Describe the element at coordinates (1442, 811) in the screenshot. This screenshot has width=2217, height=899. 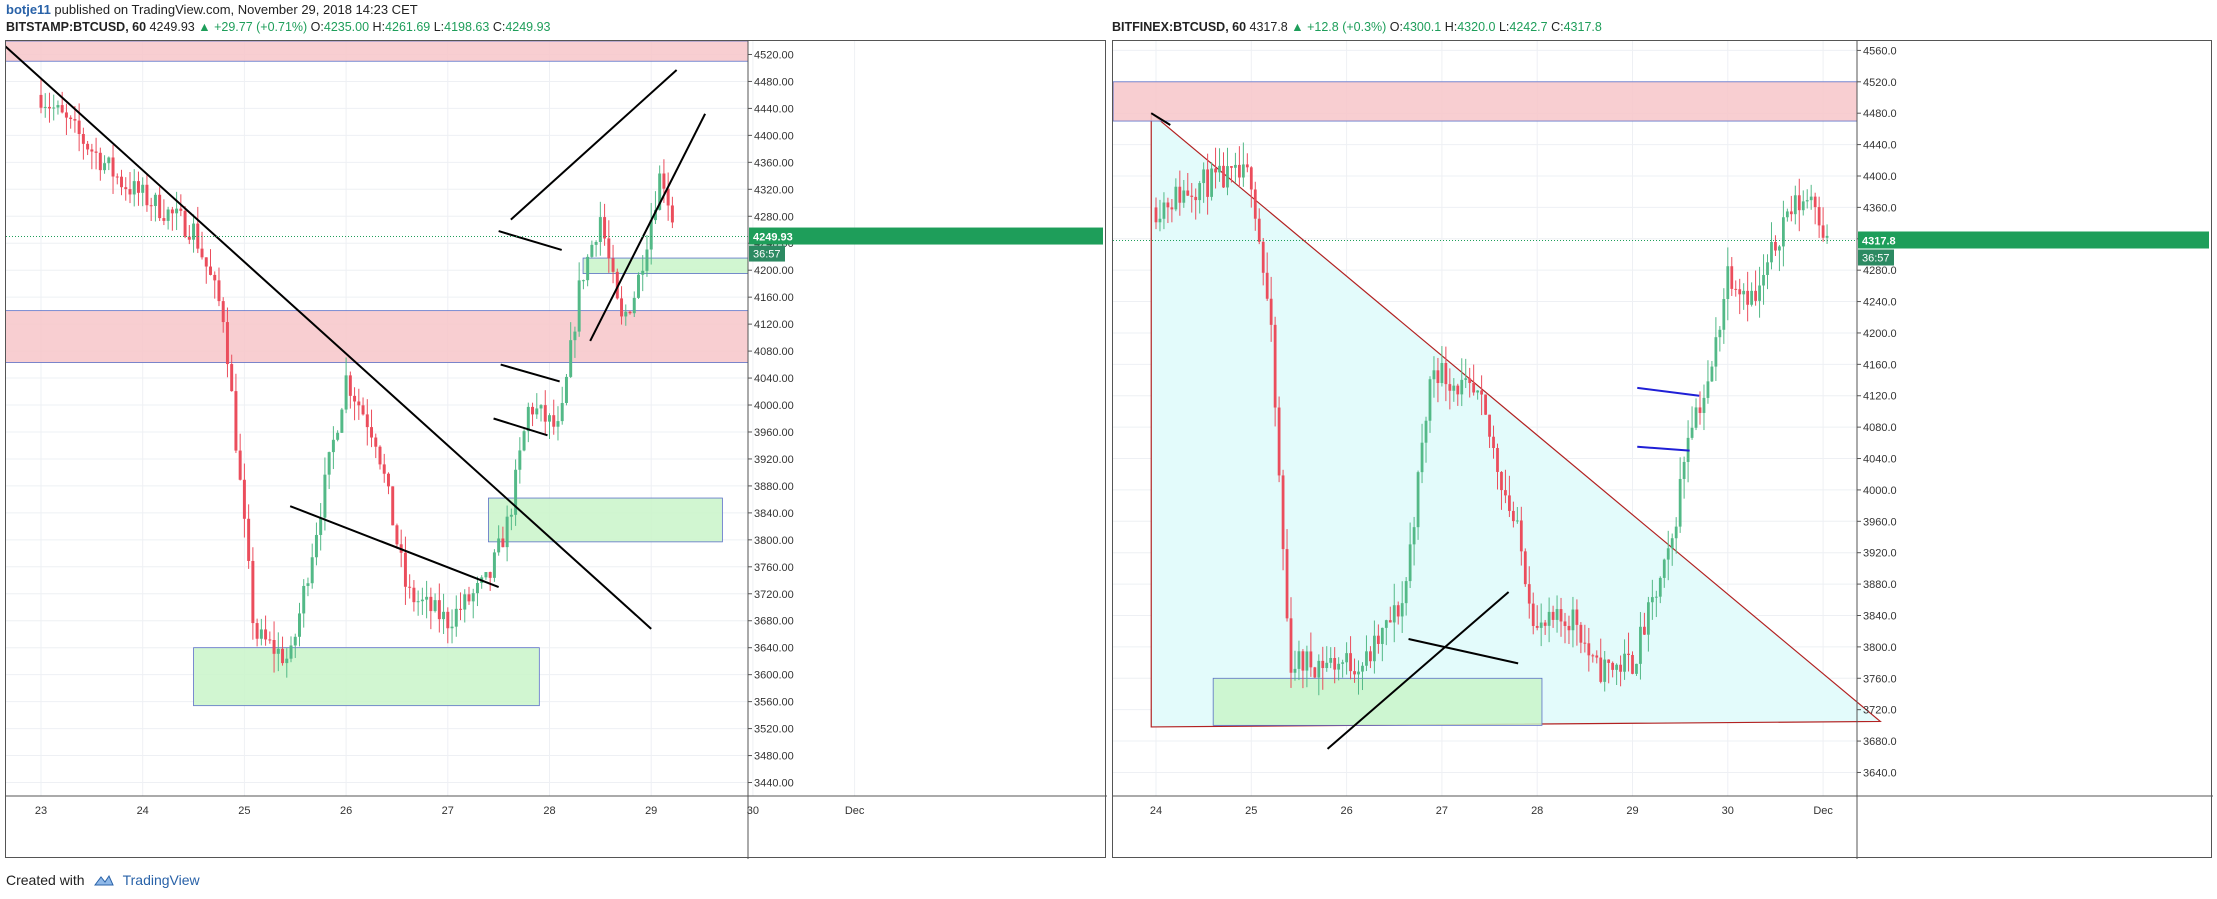
I see `x-tick-label: 27` at that location.